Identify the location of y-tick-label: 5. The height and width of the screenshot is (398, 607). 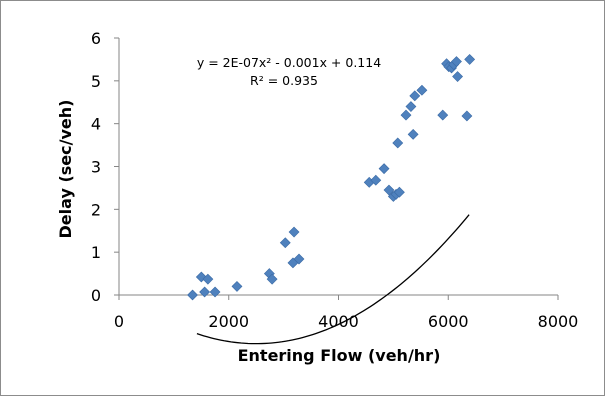
(96, 81).